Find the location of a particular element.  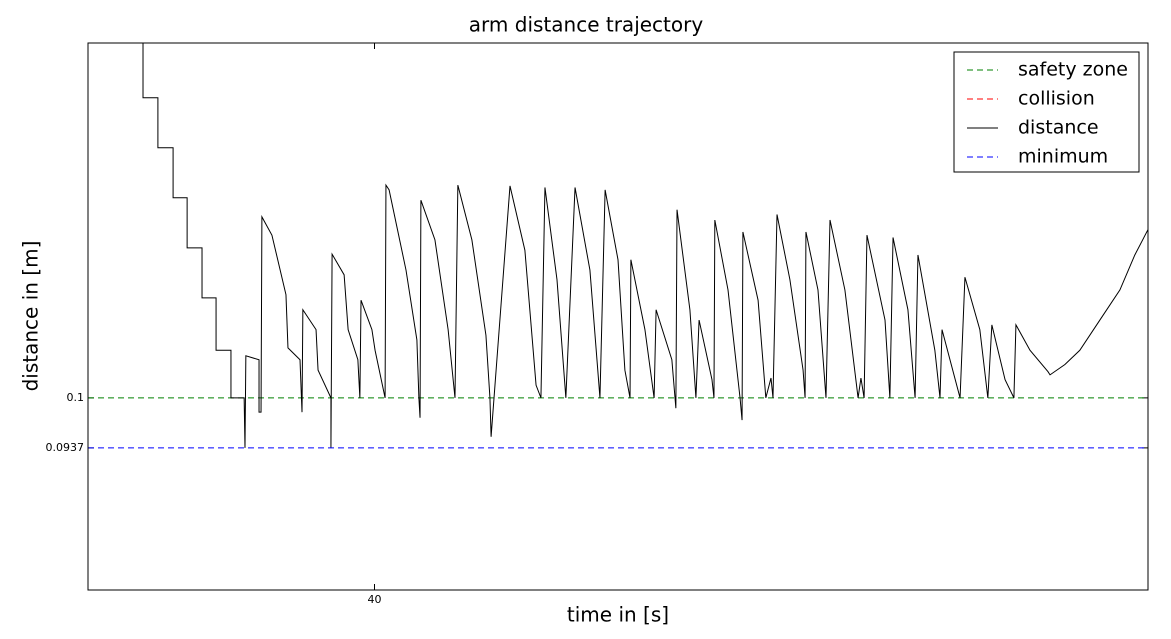

legend-box is located at coordinates (1046, 112).